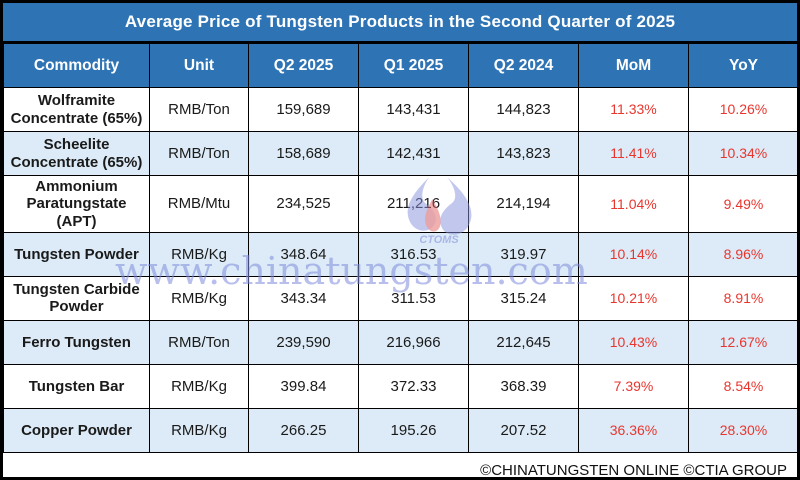 This screenshot has height=480, width=800. What do you see at coordinates (523, 65) in the screenshot?
I see `col-header-q2-2024: Q2 2024` at bounding box center [523, 65].